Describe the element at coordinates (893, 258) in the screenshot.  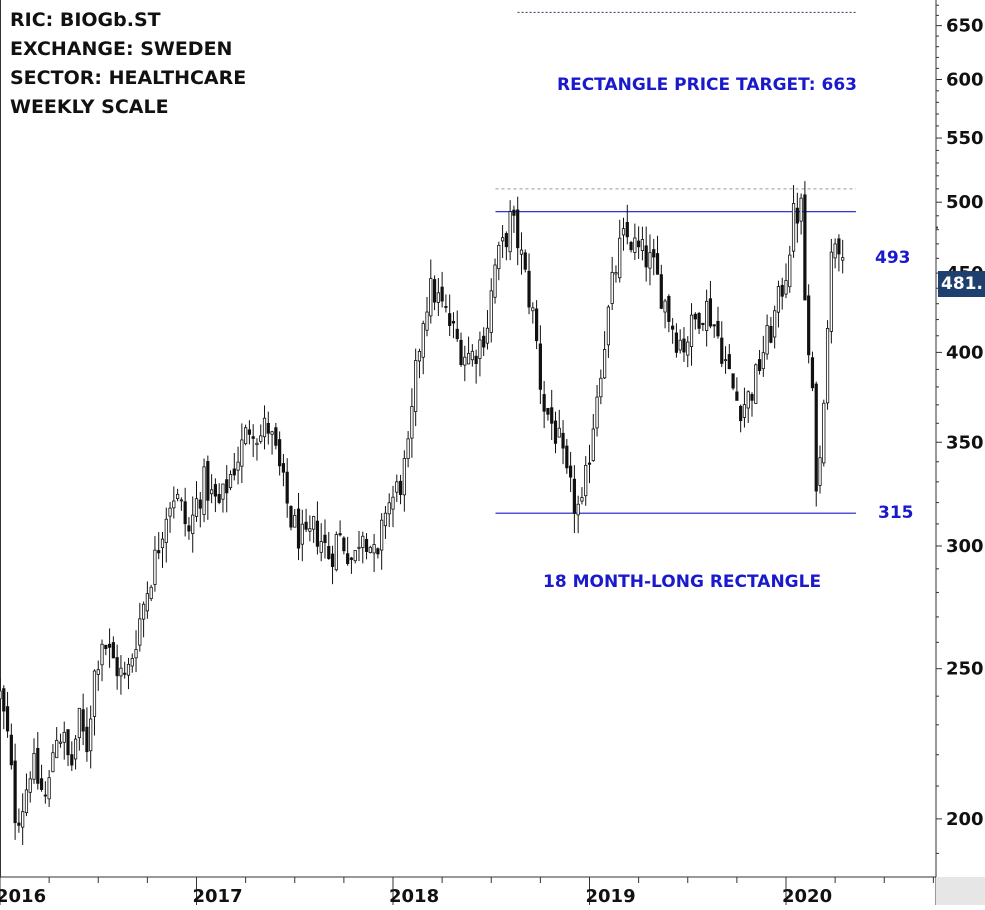
I see `upper-boundary-label: 493` at that location.